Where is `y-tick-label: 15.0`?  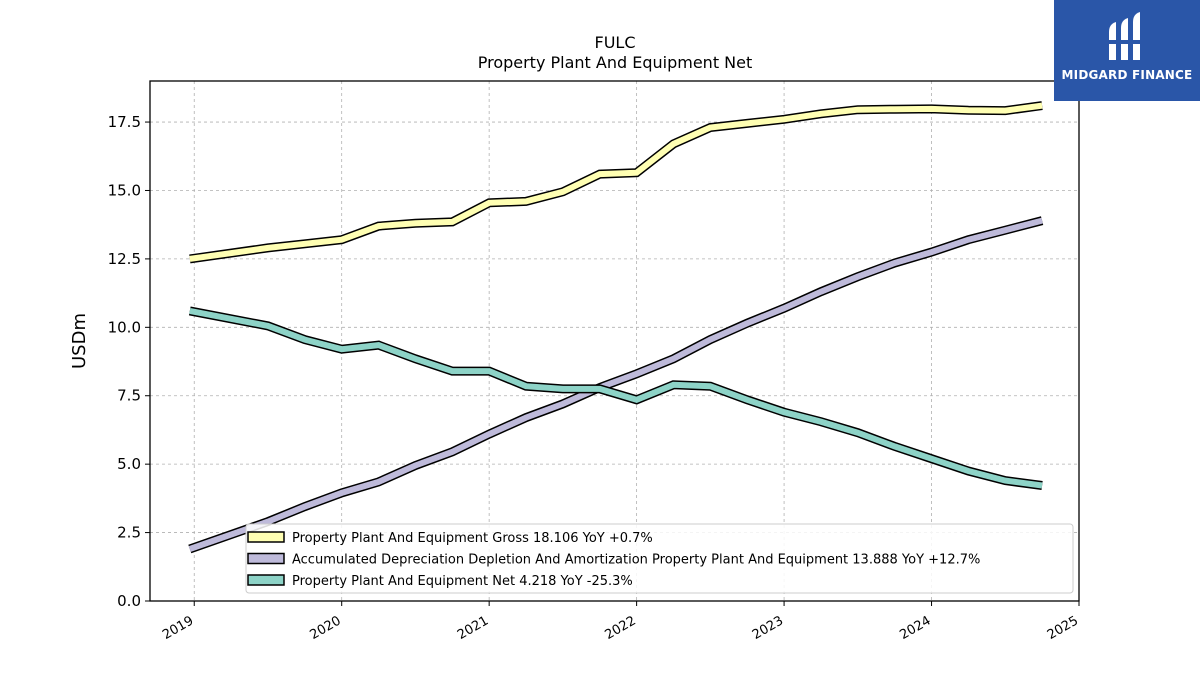 y-tick-label: 15.0 is located at coordinates (124, 190).